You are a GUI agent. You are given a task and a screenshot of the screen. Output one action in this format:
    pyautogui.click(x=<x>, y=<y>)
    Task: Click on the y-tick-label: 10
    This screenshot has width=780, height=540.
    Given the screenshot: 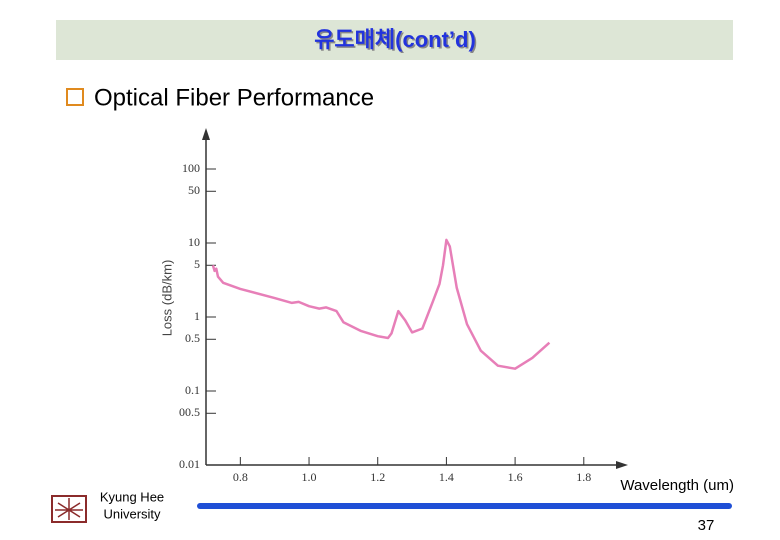 What is the action you would take?
    pyautogui.click(x=194, y=242)
    